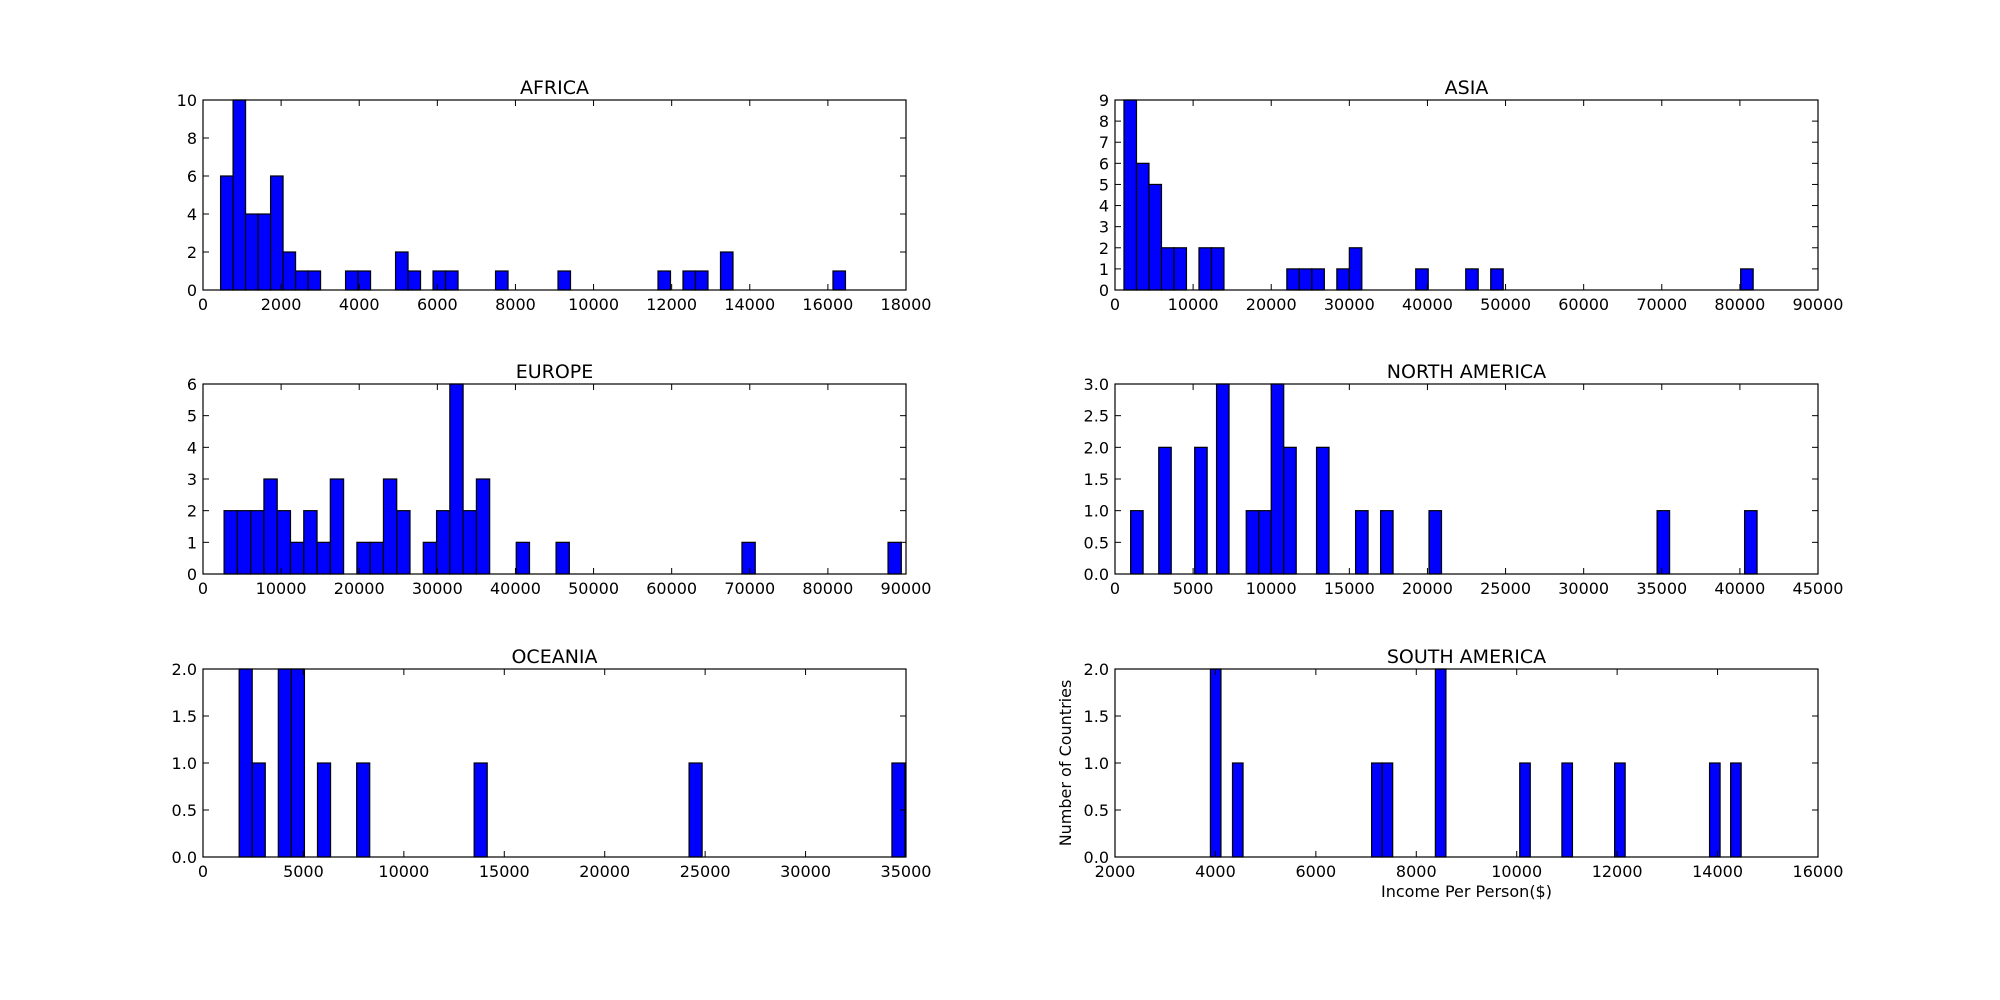 Image resolution: width=2000 pixels, height=1000 pixels. I want to click on europe-ytick-label: 0, so click(192, 574).